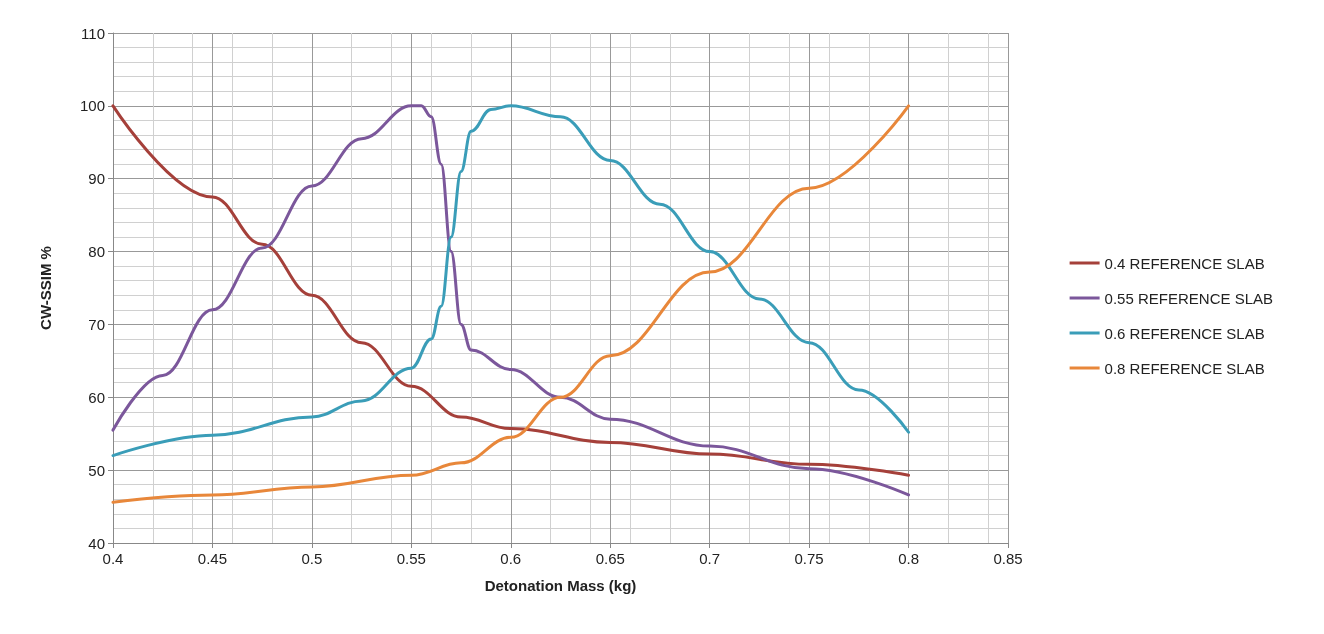 This screenshot has height=634, width=1324. Describe the element at coordinates (1184, 333) in the screenshot. I see `legend-label: 0.6 REFERENCE SLAB` at that location.